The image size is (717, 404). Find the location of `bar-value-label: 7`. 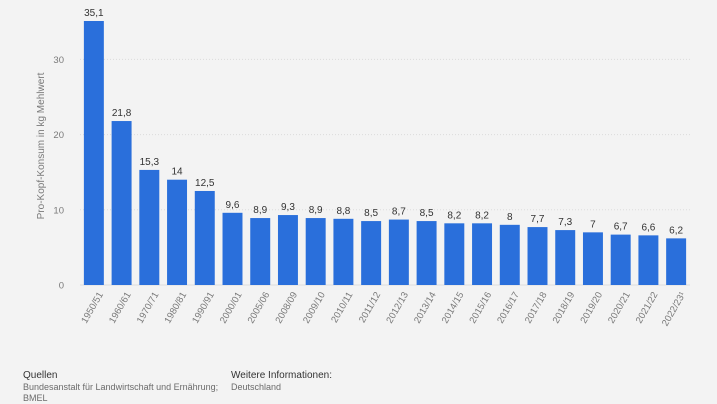

bar-value-label: 7 is located at coordinates (593, 224).